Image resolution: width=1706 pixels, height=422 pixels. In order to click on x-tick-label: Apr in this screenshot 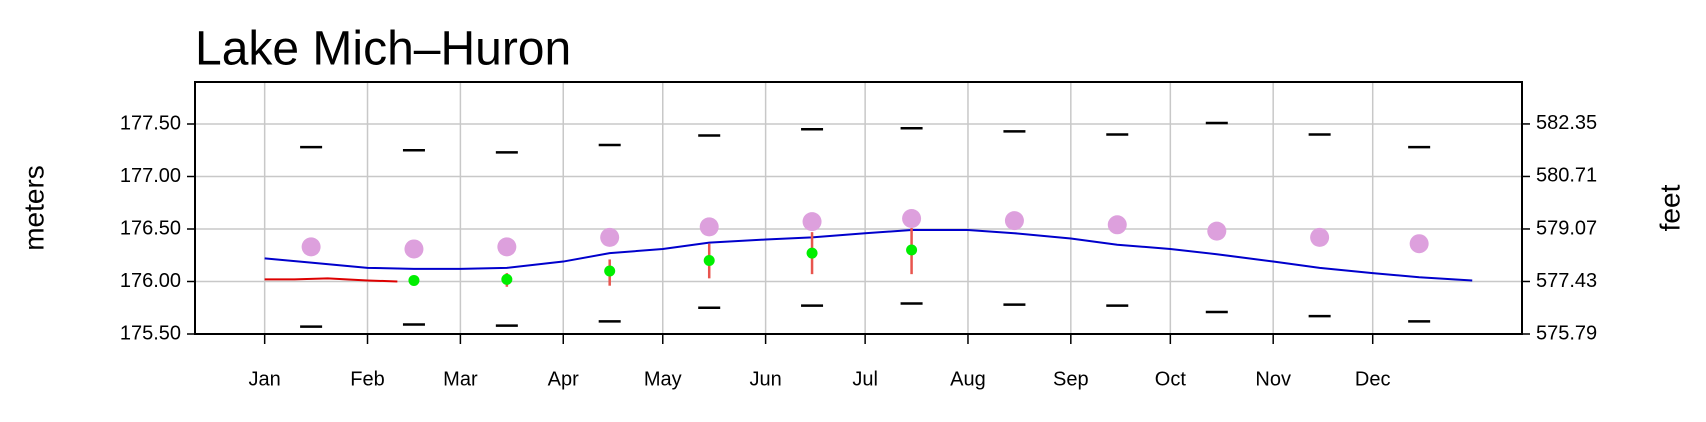, I will do `click(563, 379)`.